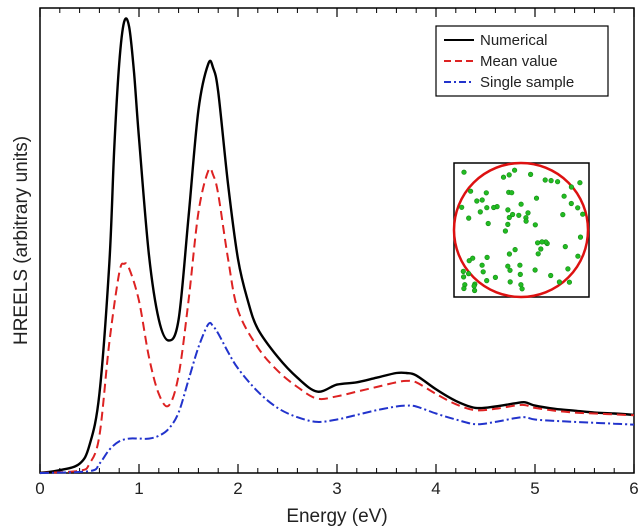  I want to click on inset-sample-illustration, so click(521, 230).